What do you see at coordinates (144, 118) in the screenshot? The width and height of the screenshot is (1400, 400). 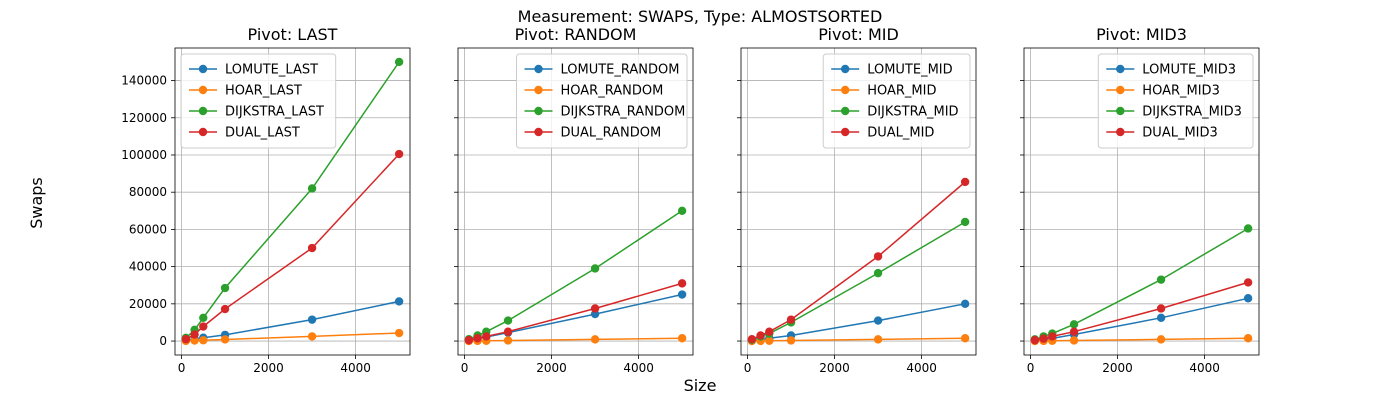 I see `y-tick-label: 120000` at bounding box center [144, 118].